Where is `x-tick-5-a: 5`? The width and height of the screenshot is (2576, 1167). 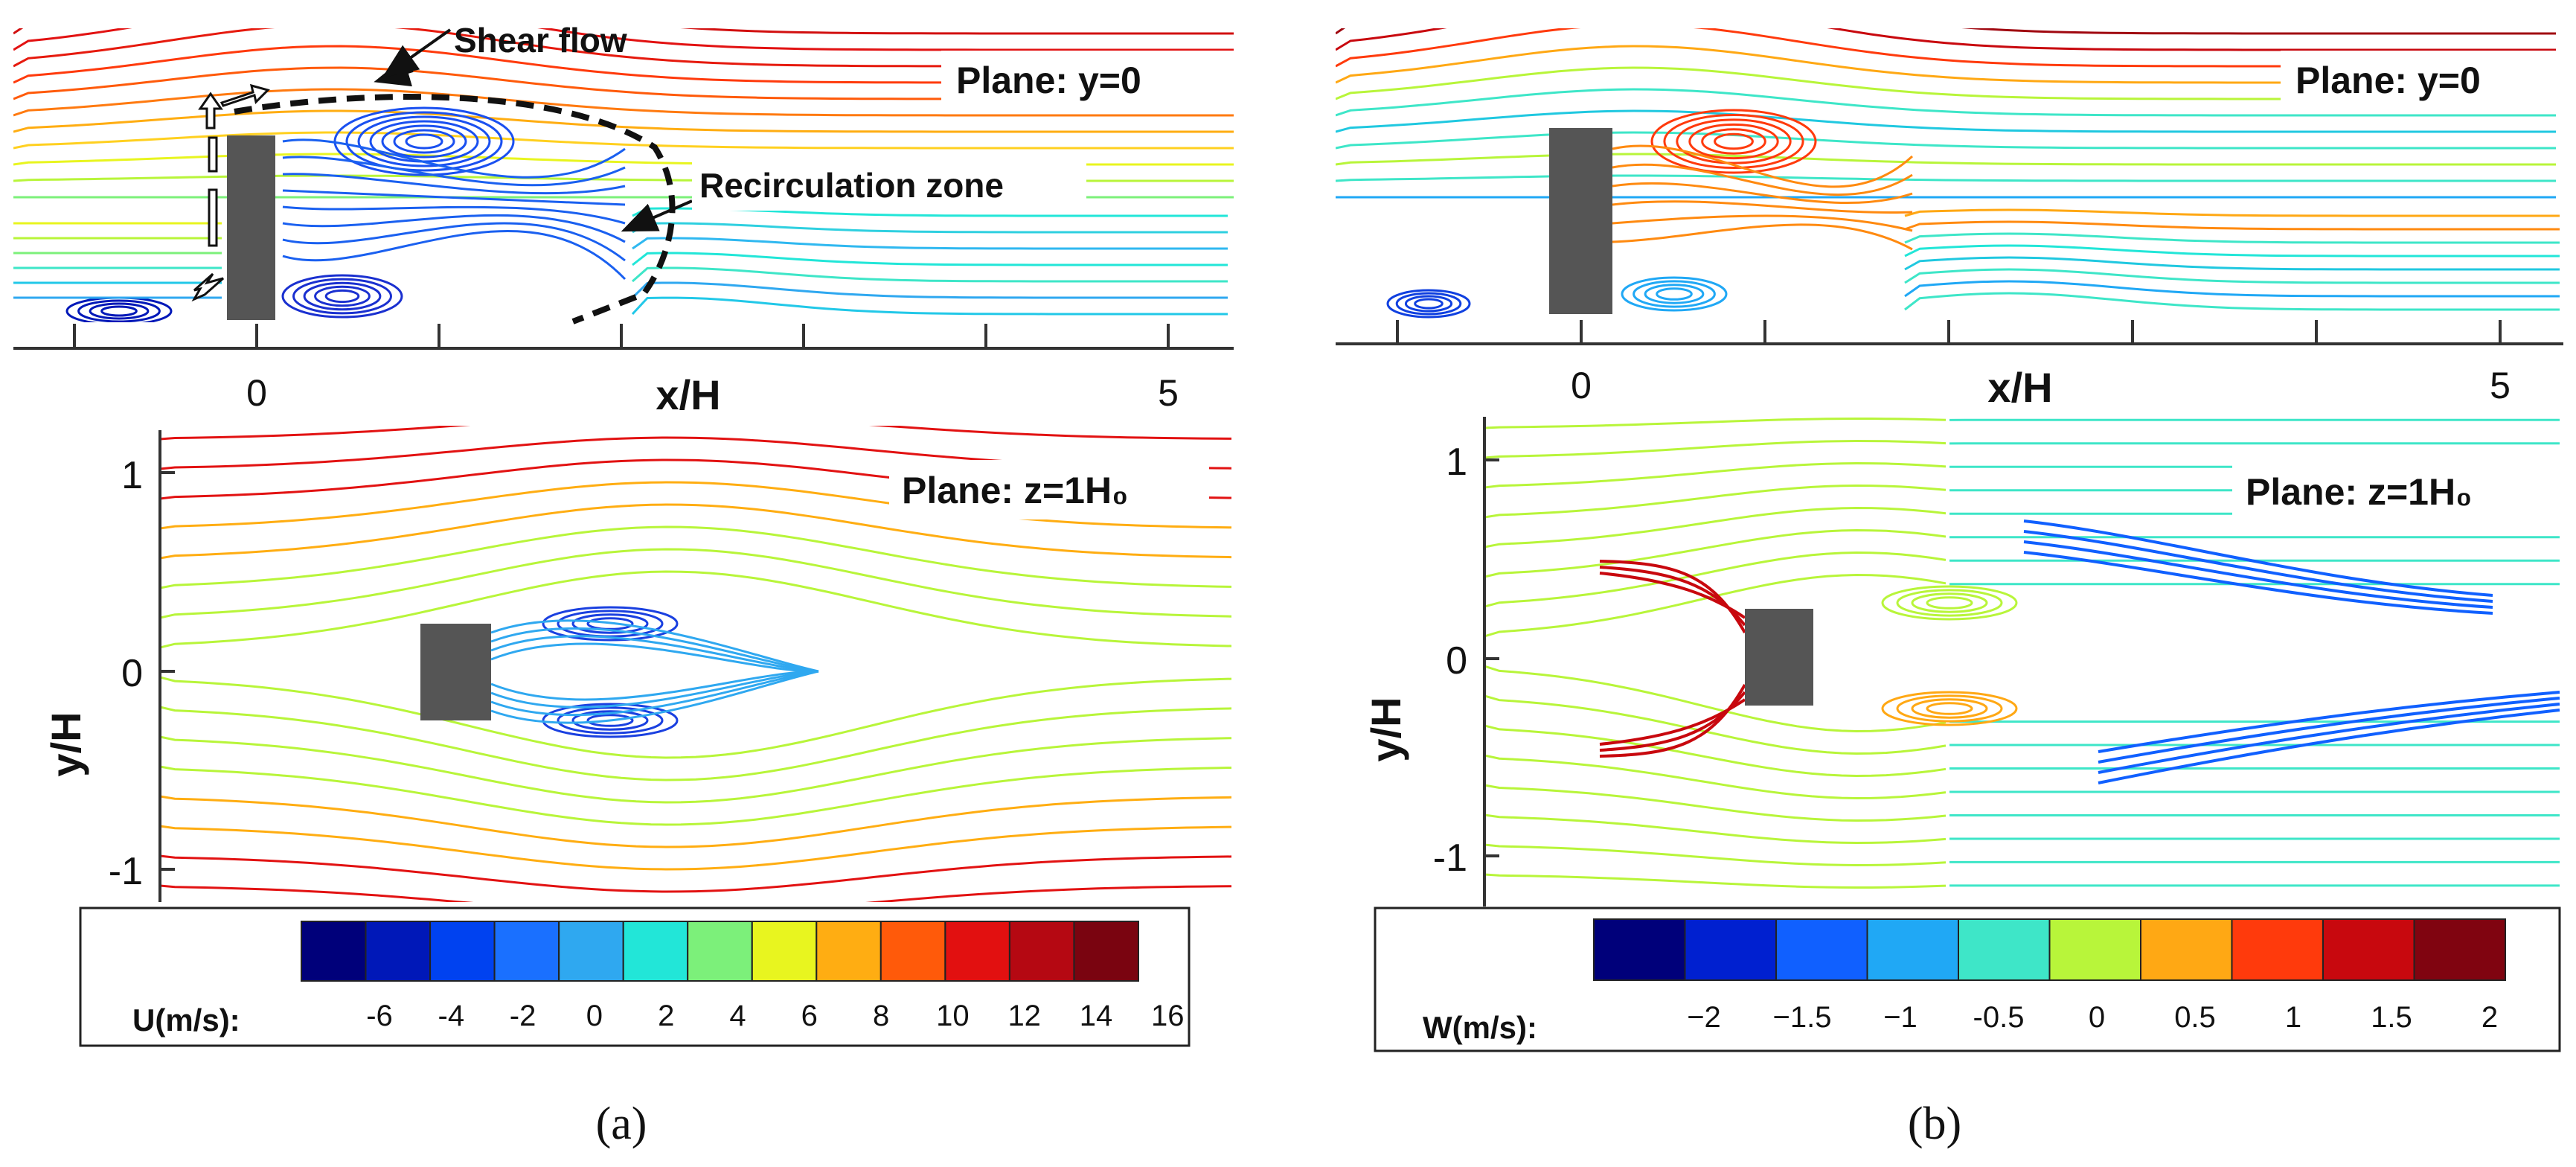
x-tick-5-a: 5 is located at coordinates (1168, 393).